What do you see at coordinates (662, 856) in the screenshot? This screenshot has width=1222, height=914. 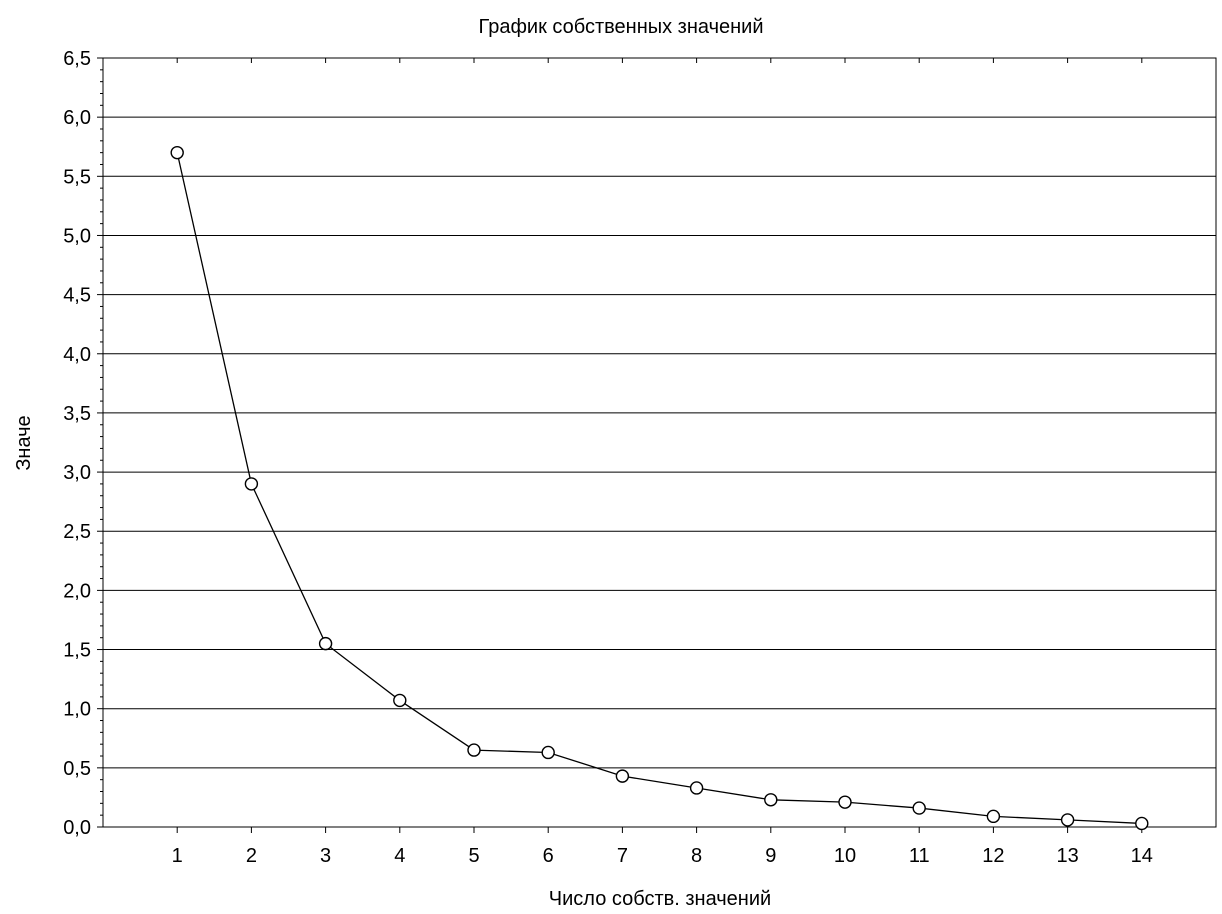 I see `x-tick-labels: 1 2 3 4 5 6 7 8 9 10 11 12 13 14` at bounding box center [662, 856].